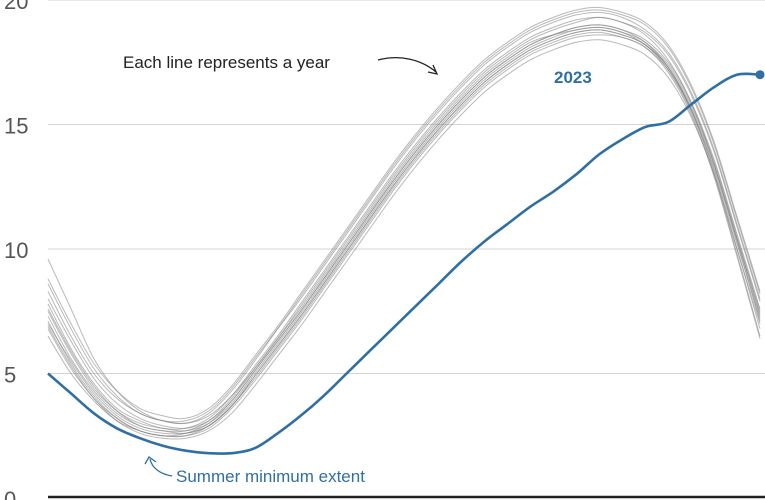 The height and width of the screenshot is (500, 765). What do you see at coordinates (10, 375) in the screenshot?
I see `y-tick-label-5: 5` at bounding box center [10, 375].